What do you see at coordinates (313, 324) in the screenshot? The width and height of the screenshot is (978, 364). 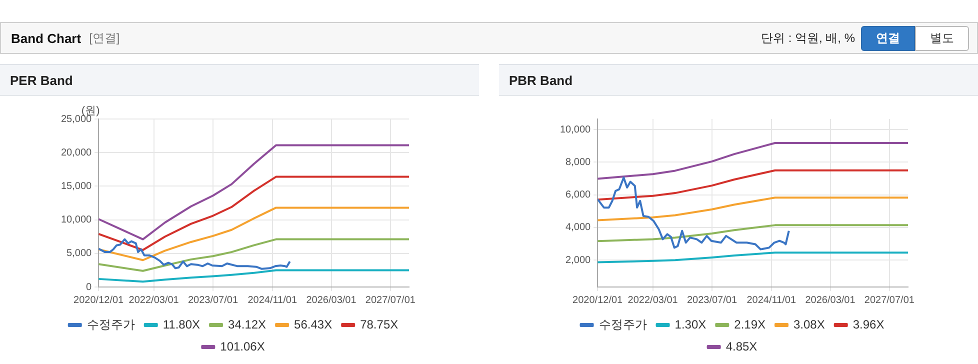 I see `legend-label: 56.43X` at bounding box center [313, 324].